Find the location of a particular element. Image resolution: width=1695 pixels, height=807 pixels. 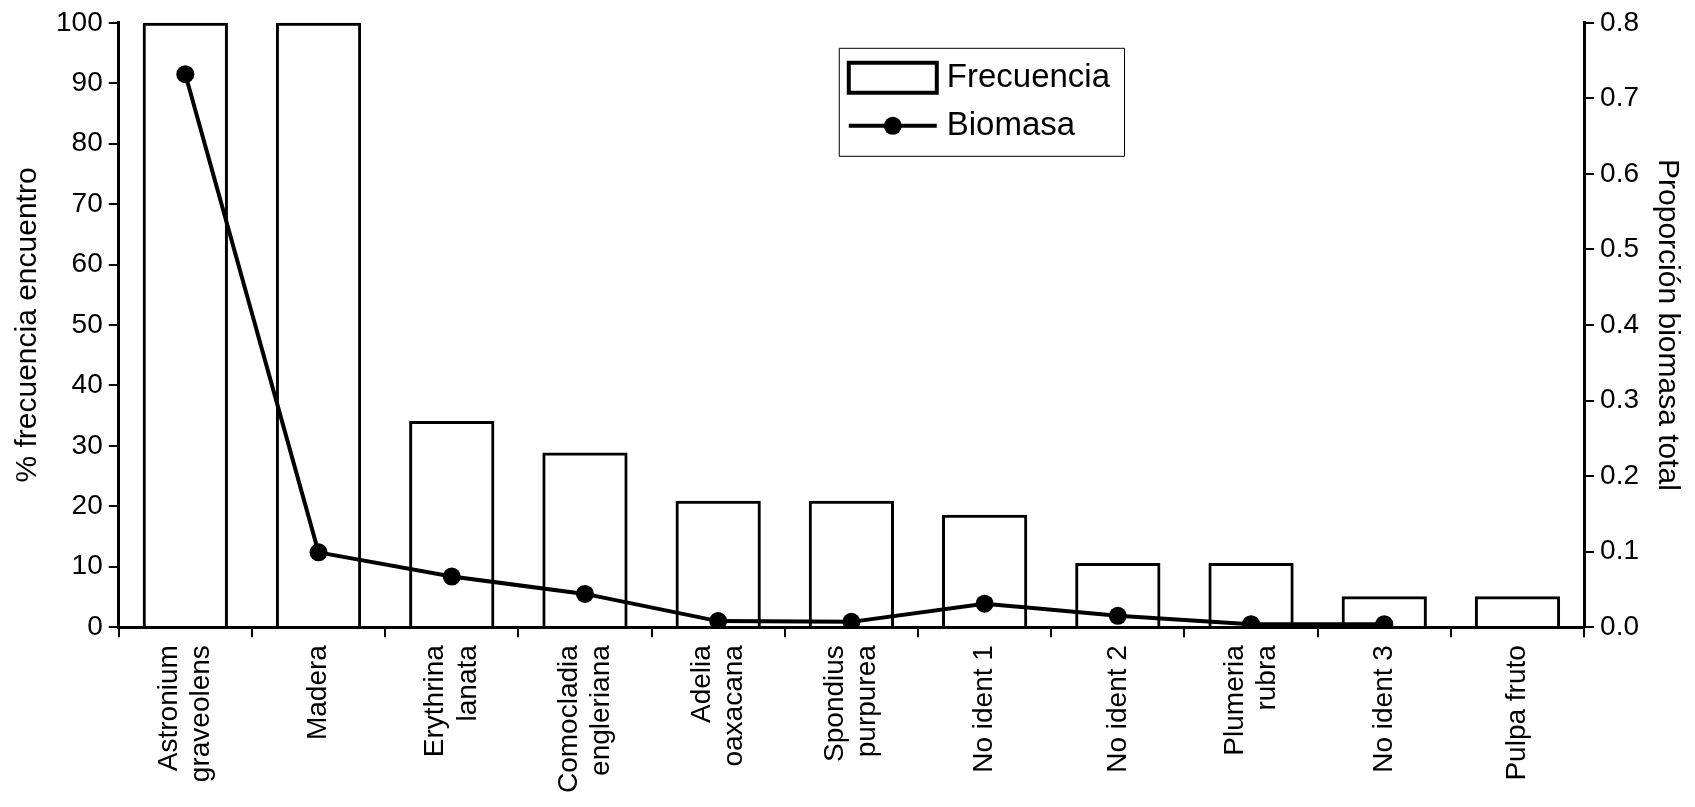

y-tick-label: 30 is located at coordinates (87, 444).